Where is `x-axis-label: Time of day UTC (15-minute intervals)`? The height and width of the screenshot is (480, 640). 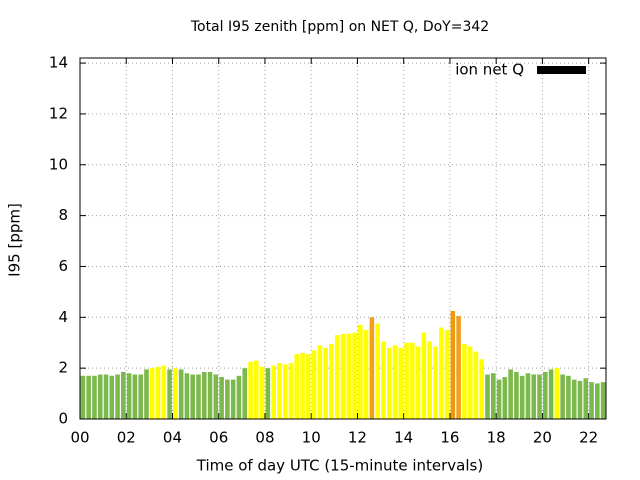
x-axis-label: Time of day UTC (15-minute intervals) is located at coordinates (339, 466).